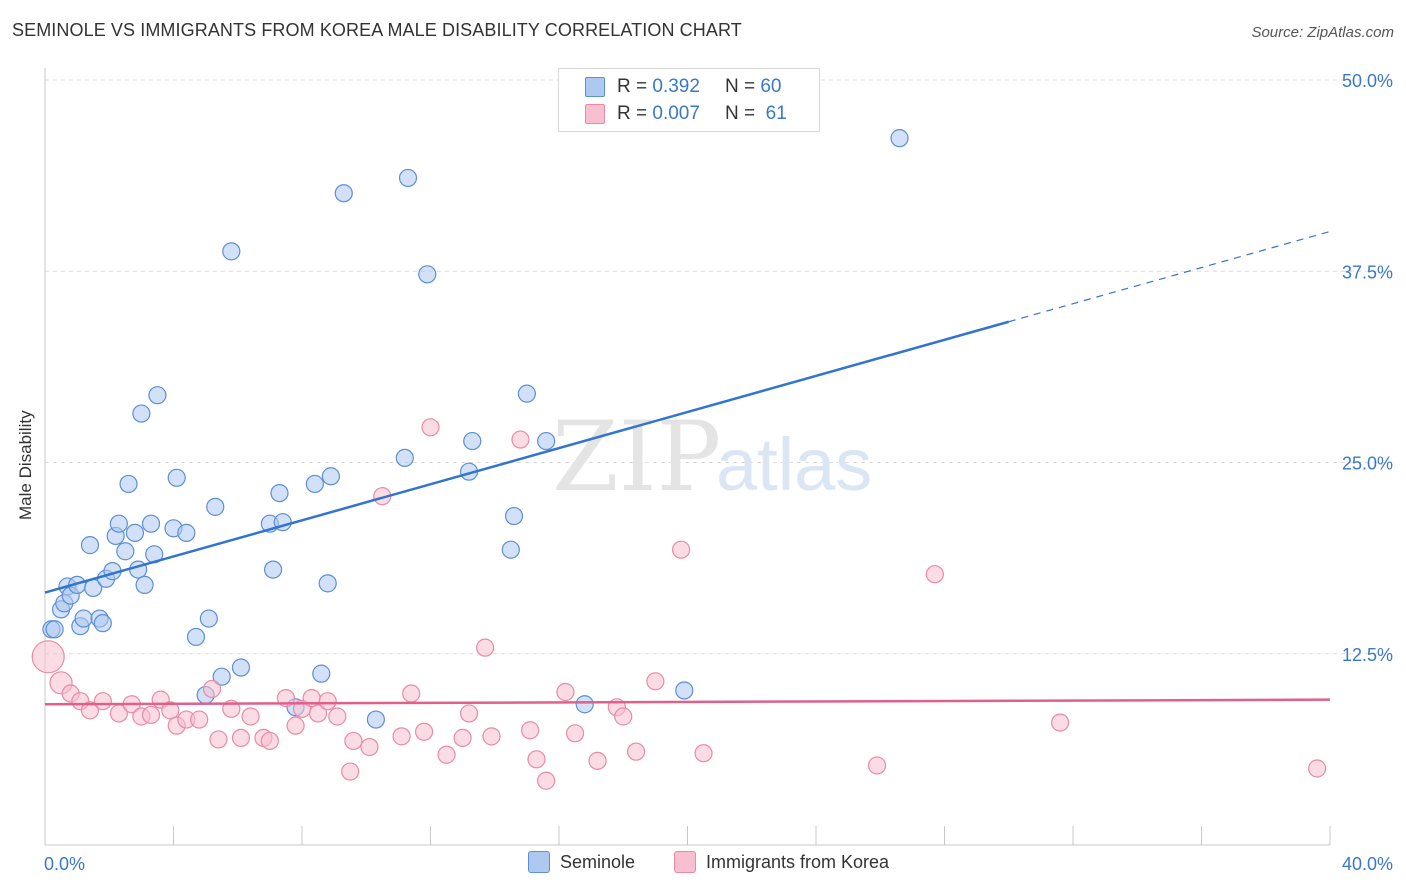 This screenshot has height=892, width=1406. I want to click on stats-legend: R = 0.392 N = 60 R = 0.007 N = 61, so click(689, 100).